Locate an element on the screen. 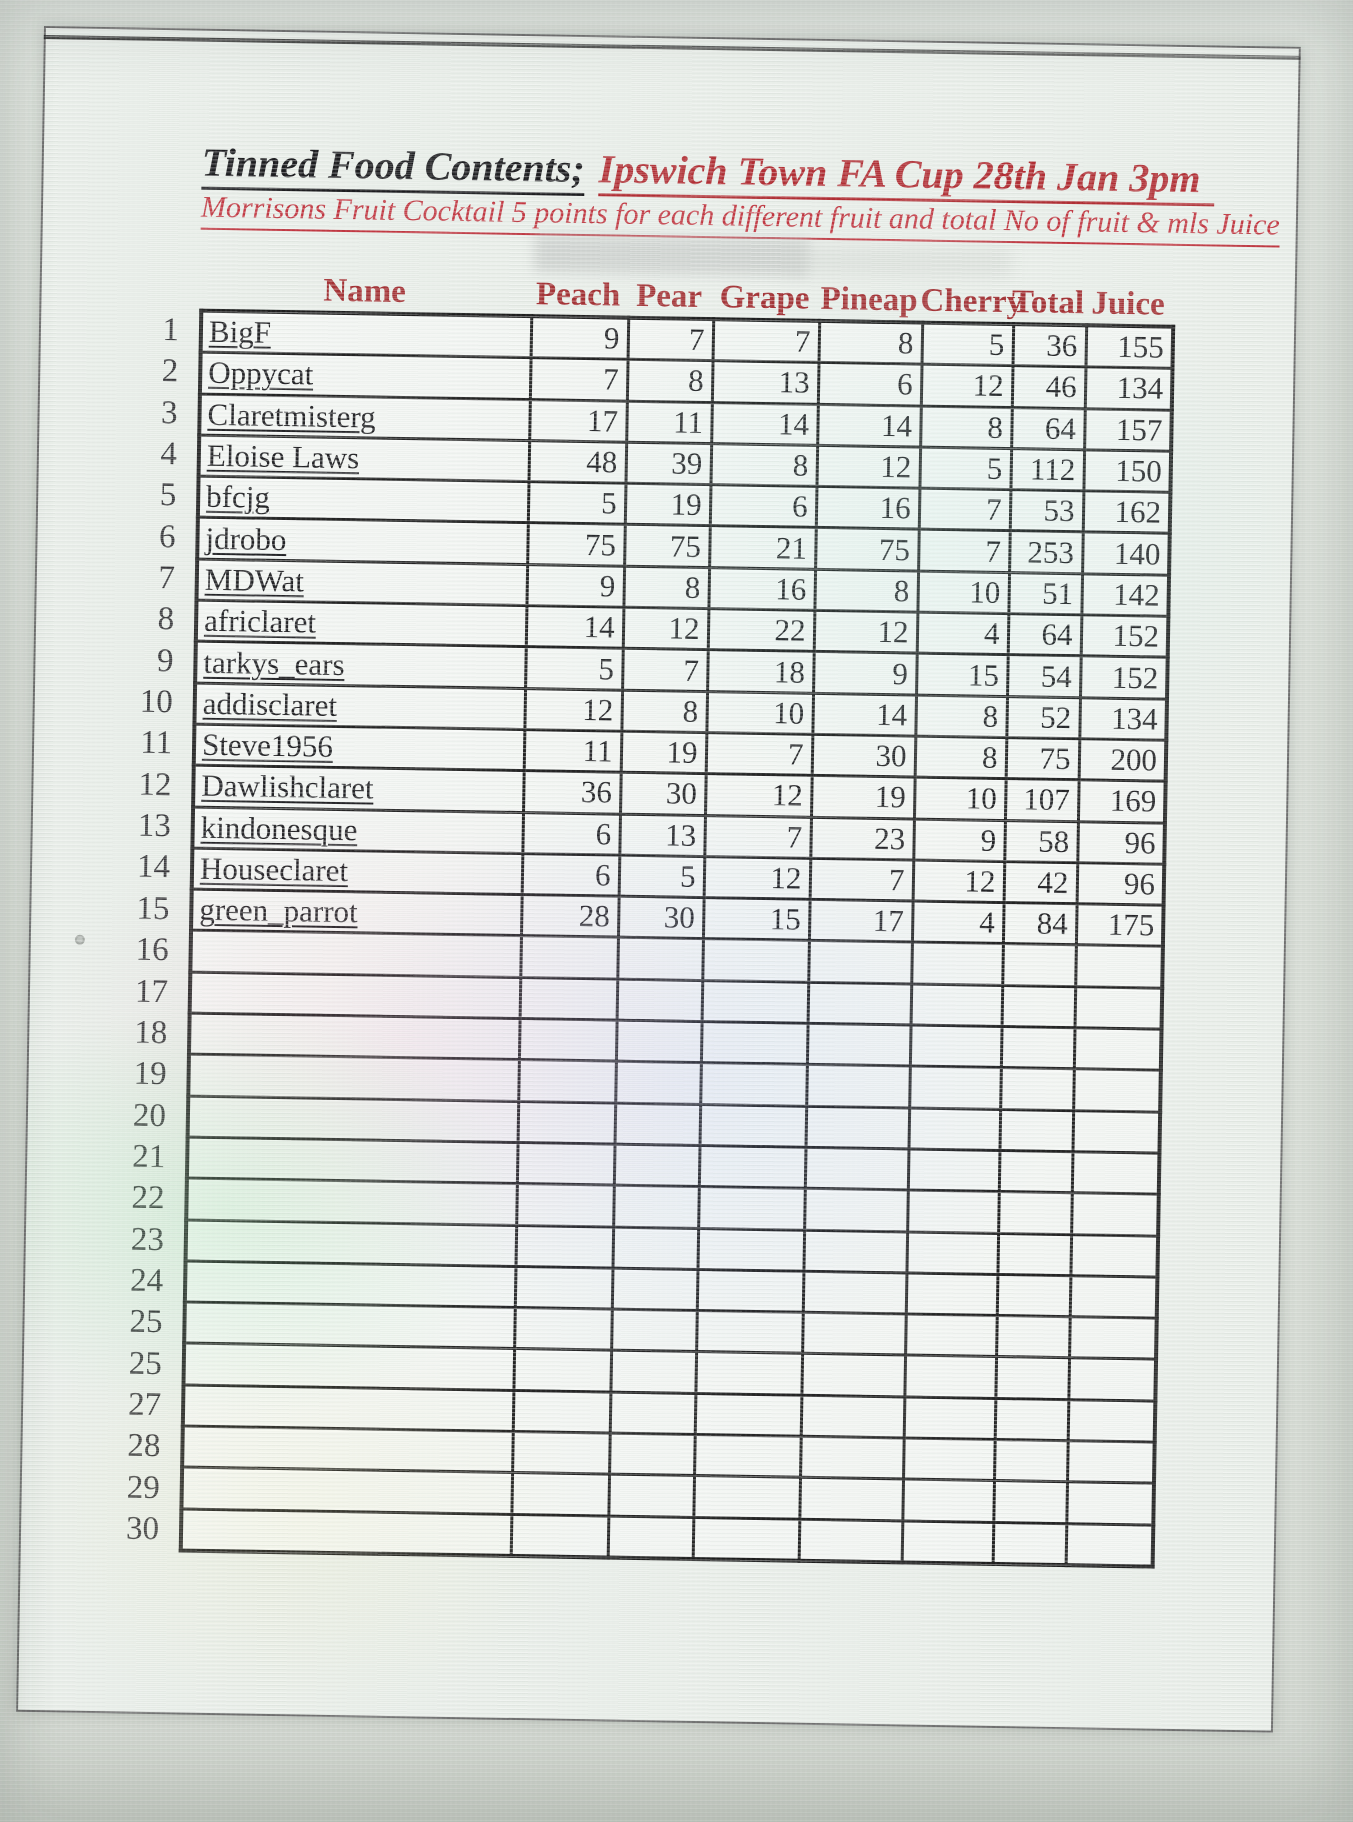 This screenshot has height=1822, width=1353. name-cell: jdrobo is located at coordinates (362, 541).